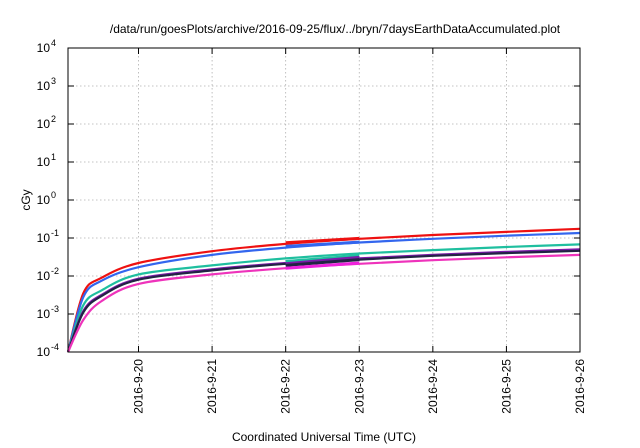  What do you see at coordinates (53, 119) in the screenshot?
I see `y-tick-exponent: 2` at bounding box center [53, 119].